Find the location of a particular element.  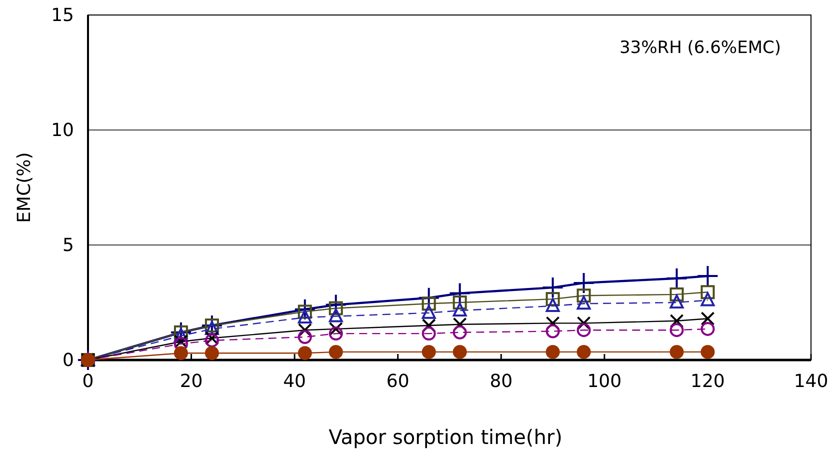

x-tick-label: 0 is located at coordinates (88, 381).